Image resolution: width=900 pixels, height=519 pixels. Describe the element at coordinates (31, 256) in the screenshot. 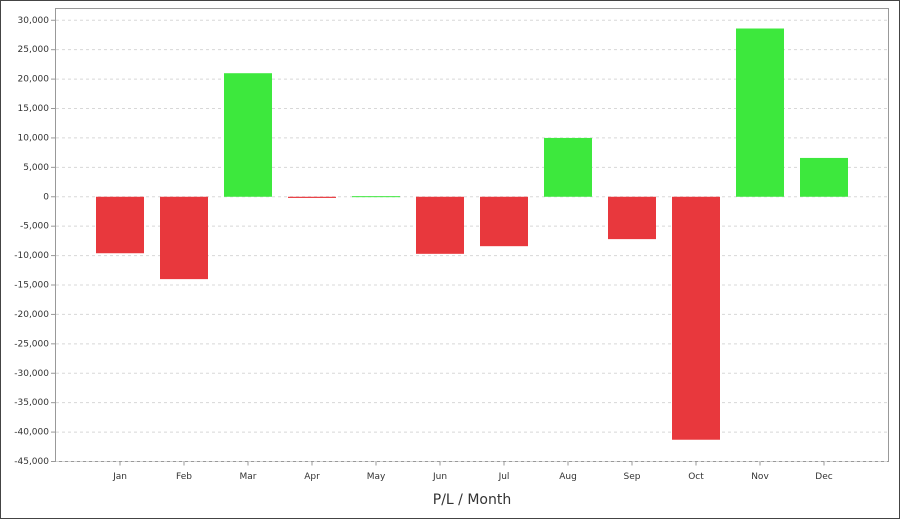

I see `y-tick-label: -10,000` at that location.